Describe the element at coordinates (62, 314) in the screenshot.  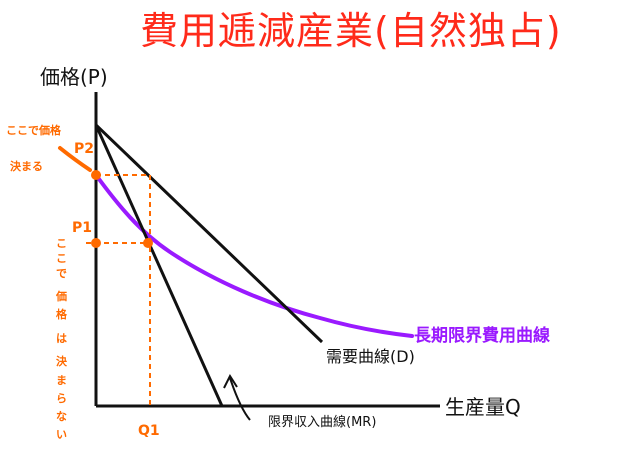
I see `note-char: 格` at that location.